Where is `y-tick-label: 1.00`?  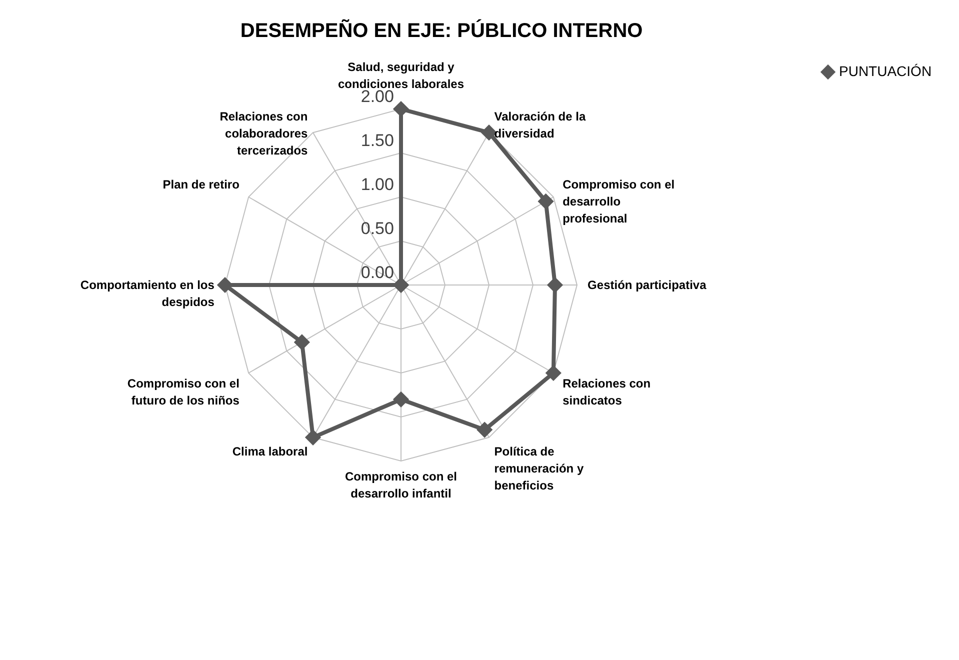 y-tick-label: 1.00 is located at coordinates (377, 184).